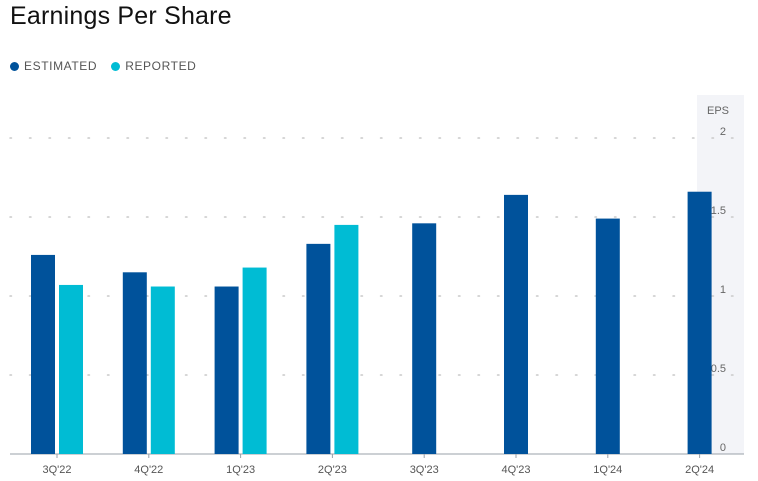 The image size is (758, 481). What do you see at coordinates (699, 470) in the screenshot?
I see `x-tick-label: 2Q'24` at bounding box center [699, 470].